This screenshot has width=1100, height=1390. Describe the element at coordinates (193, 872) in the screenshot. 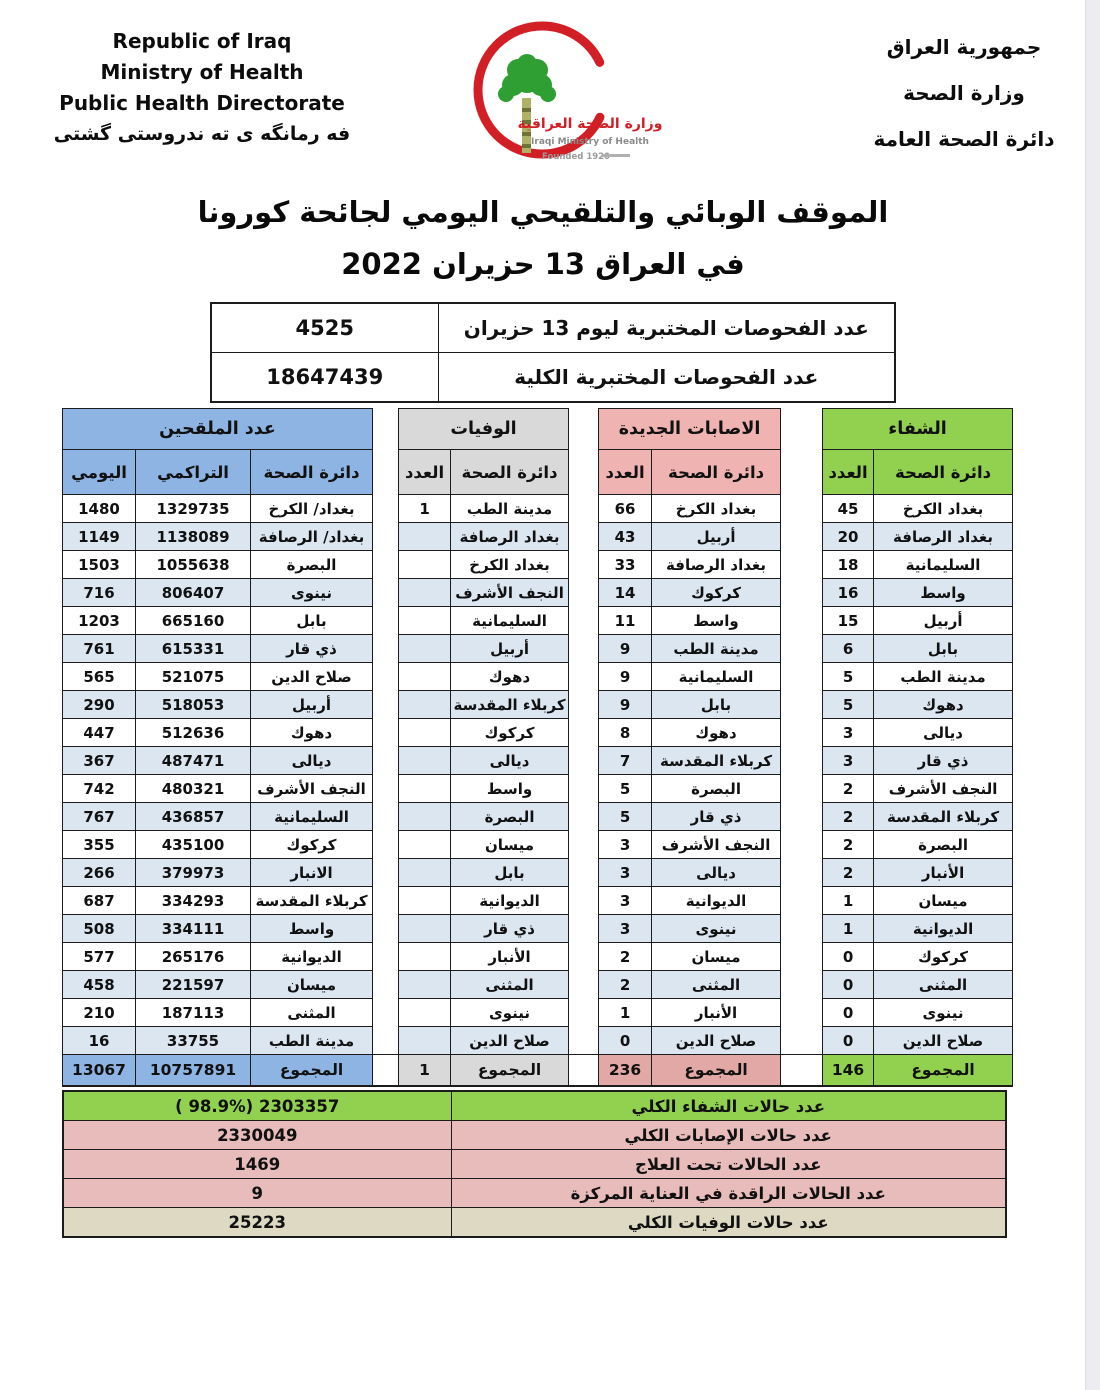

I see `vaccinated-cumulative-cell: 379973` at that location.